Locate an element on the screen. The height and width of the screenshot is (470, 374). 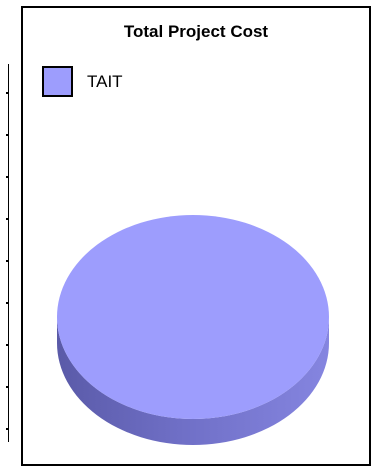
legend-swatch-tait is located at coordinates (57, 81).